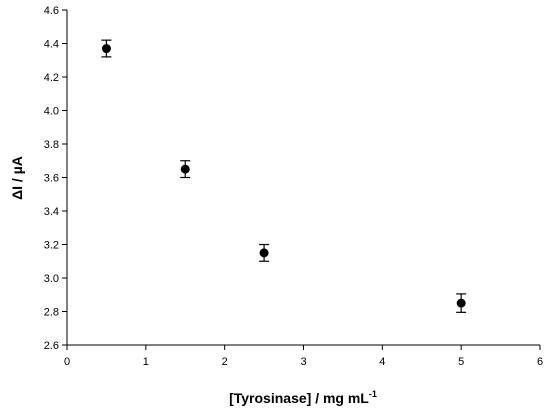  I want to click on y-tick-label: 2.6, so click(51, 346).